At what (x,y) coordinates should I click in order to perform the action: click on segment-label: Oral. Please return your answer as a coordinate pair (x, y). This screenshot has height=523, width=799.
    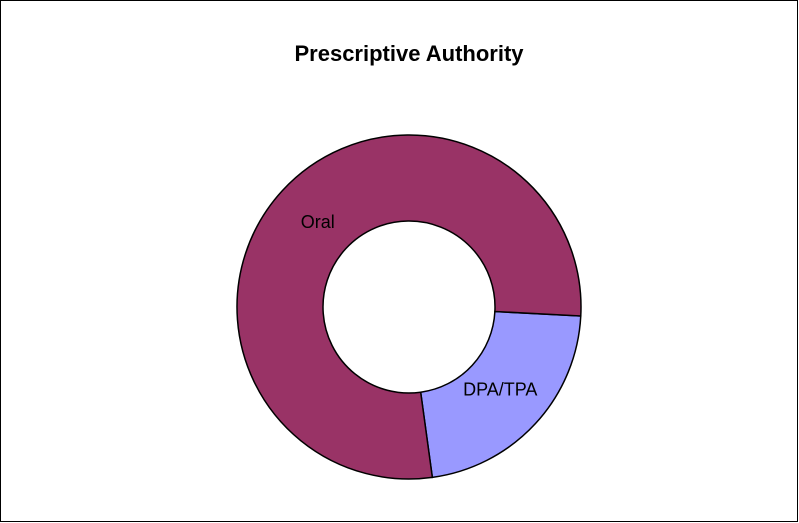
    Looking at the image, I should click on (318, 222).